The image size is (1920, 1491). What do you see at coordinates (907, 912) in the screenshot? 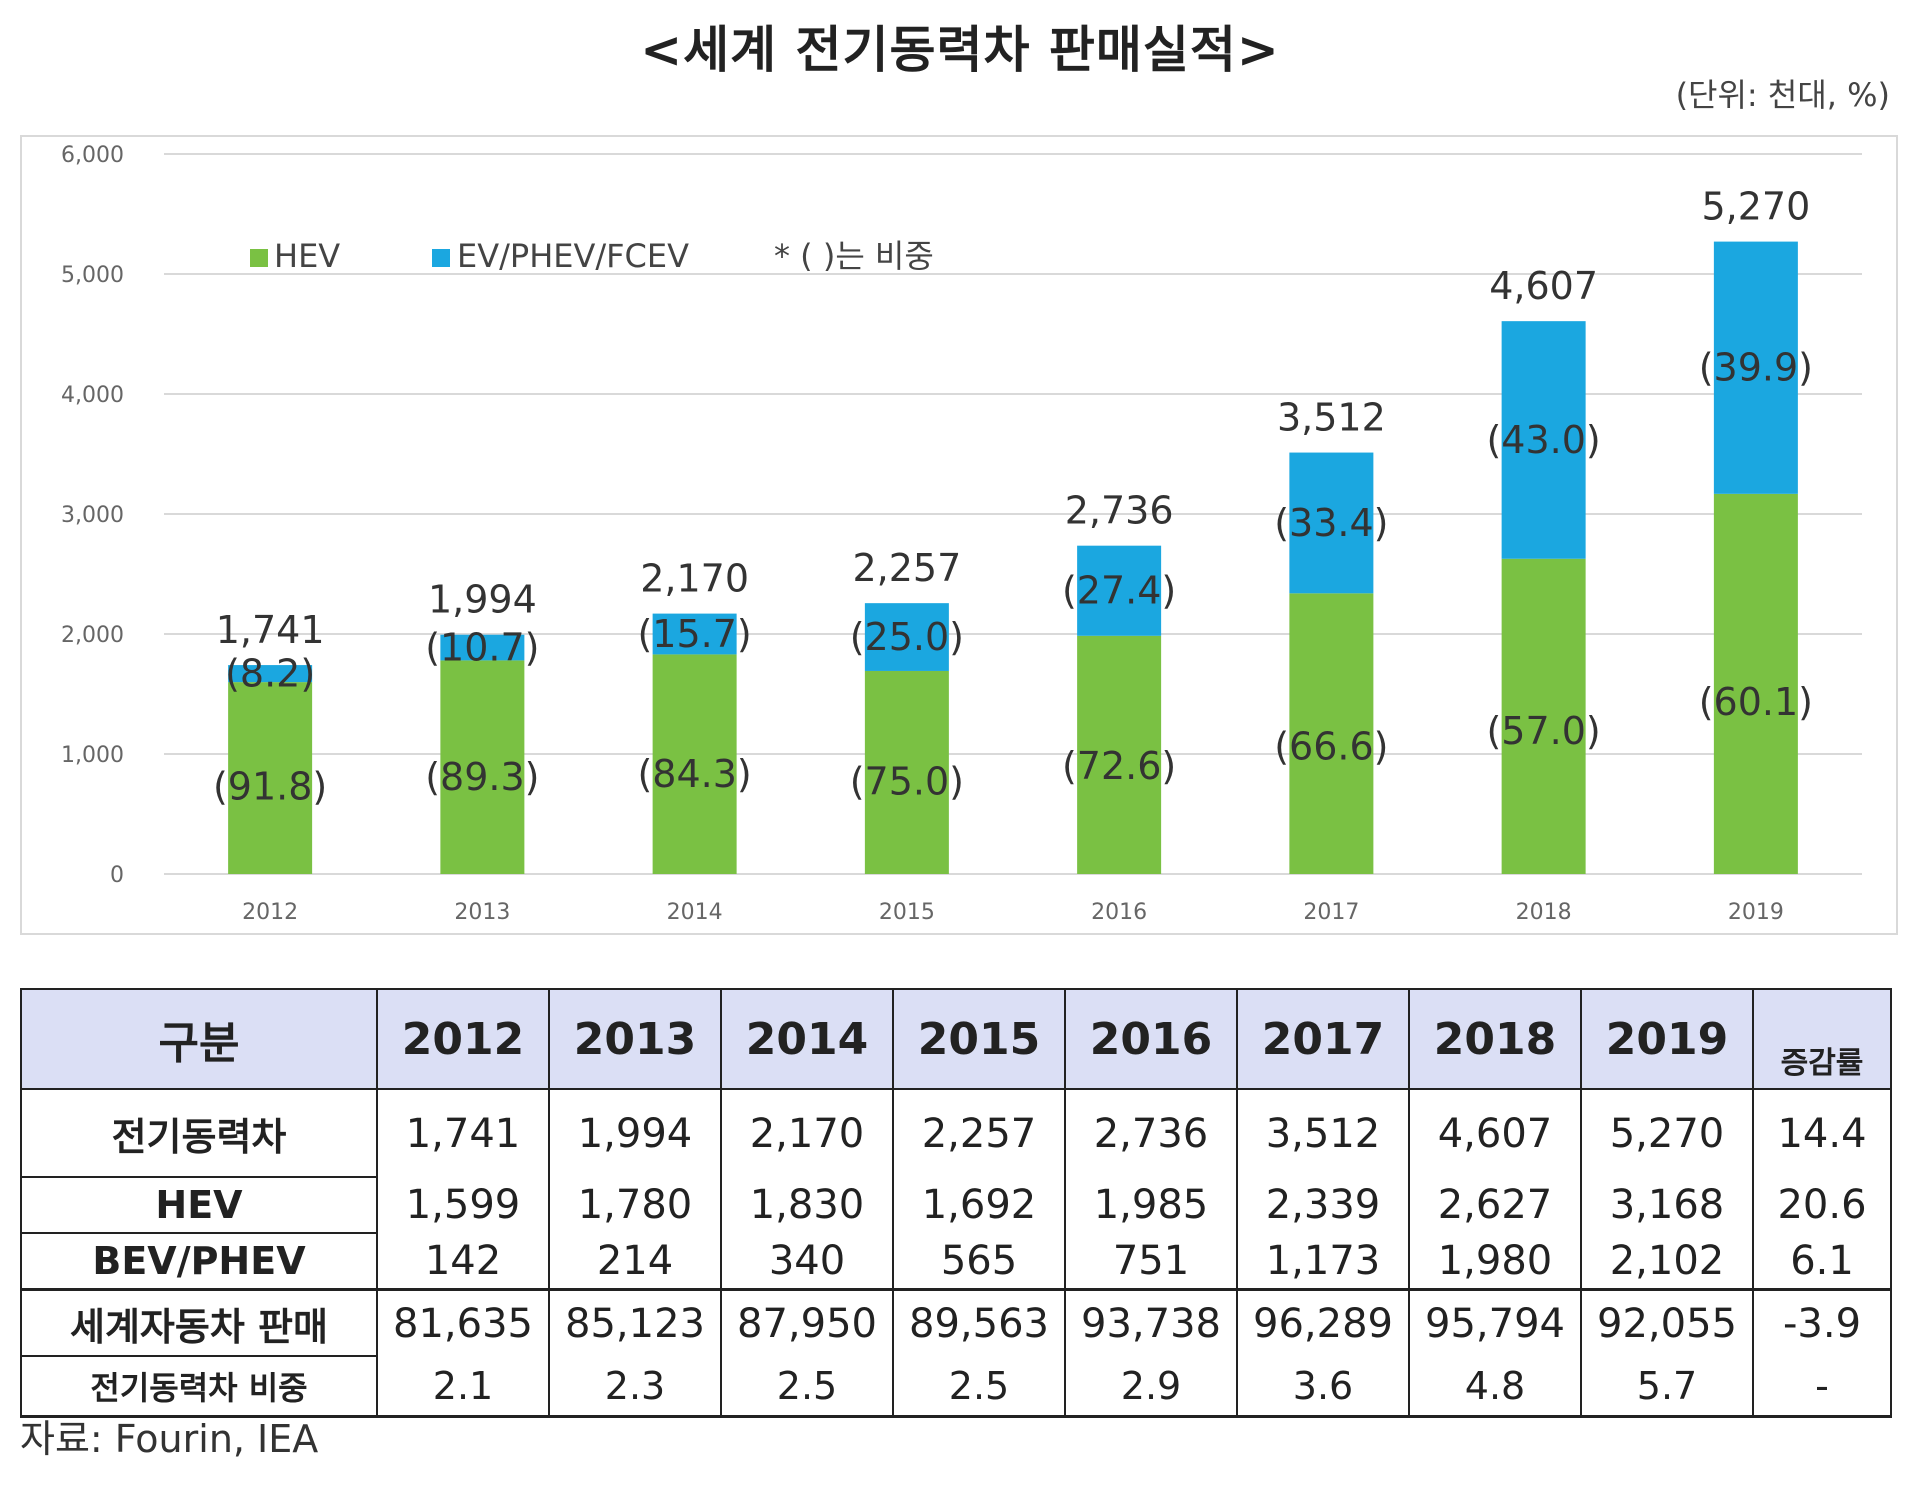
I see `x-tick-label: 2015` at bounding box center [907, 912].